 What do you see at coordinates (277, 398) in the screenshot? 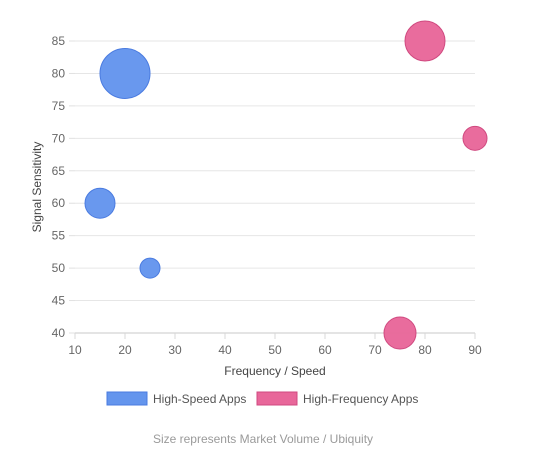
I see `legend-swatch-high-frequency-apps` at bounding box center [277, 398].